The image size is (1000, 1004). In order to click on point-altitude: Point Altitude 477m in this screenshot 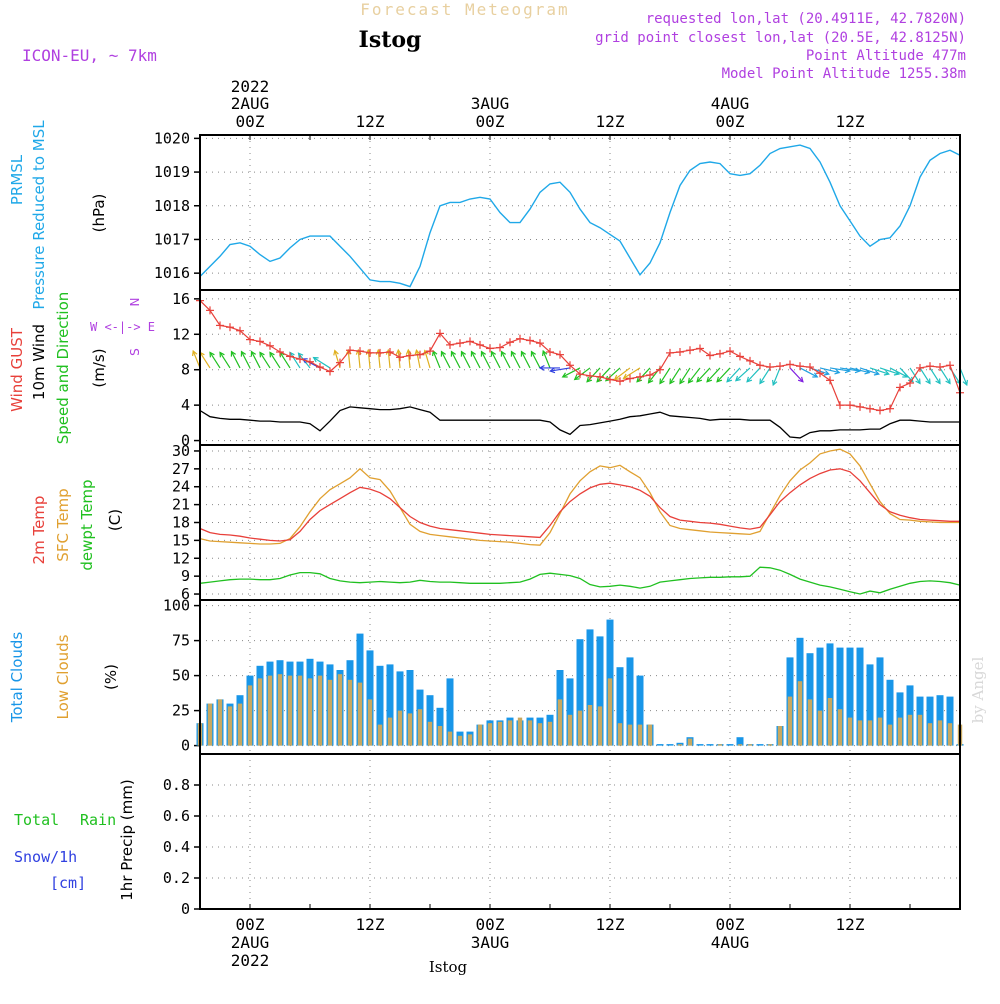, I will do `click(886, 56)`.